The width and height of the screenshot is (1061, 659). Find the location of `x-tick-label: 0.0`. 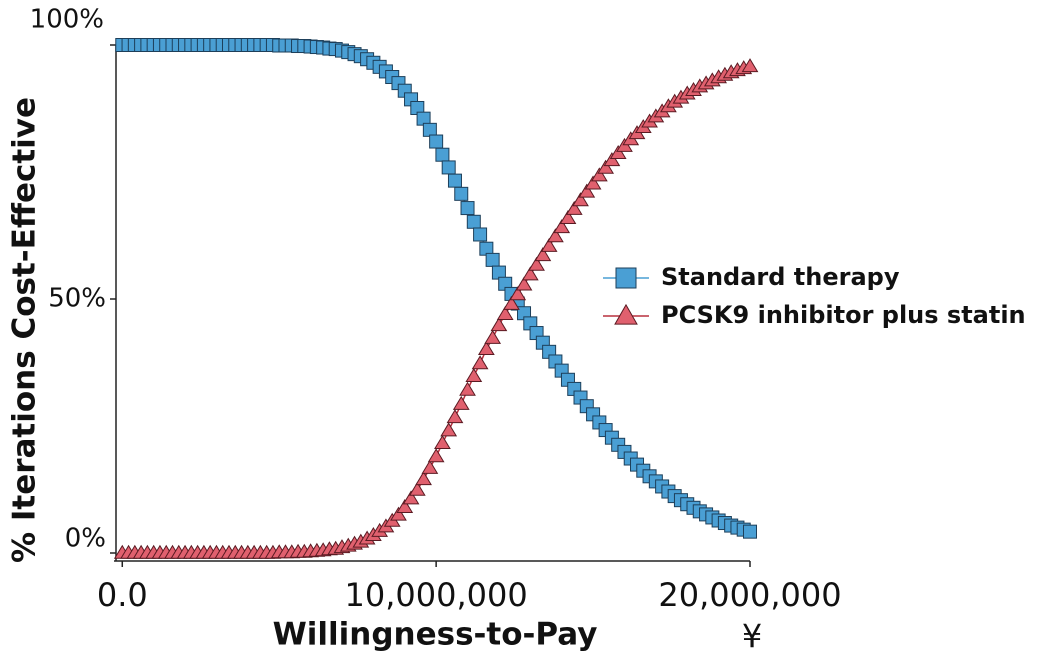

x-tick-label: 0.0 is located at coordinates (122, 595).